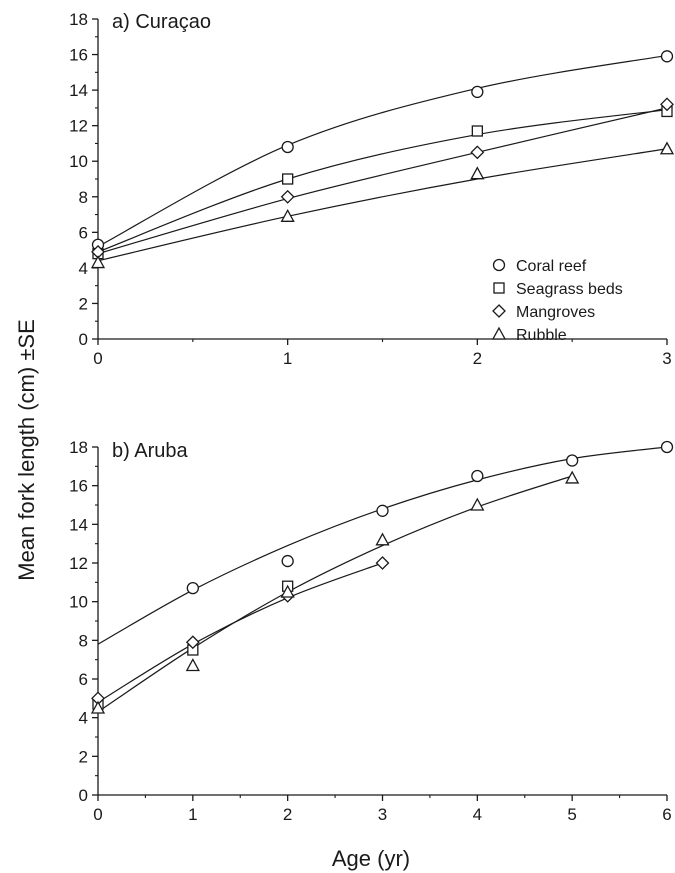  I want to click on fit-curve-seagrass-beds, so click(382, 181).